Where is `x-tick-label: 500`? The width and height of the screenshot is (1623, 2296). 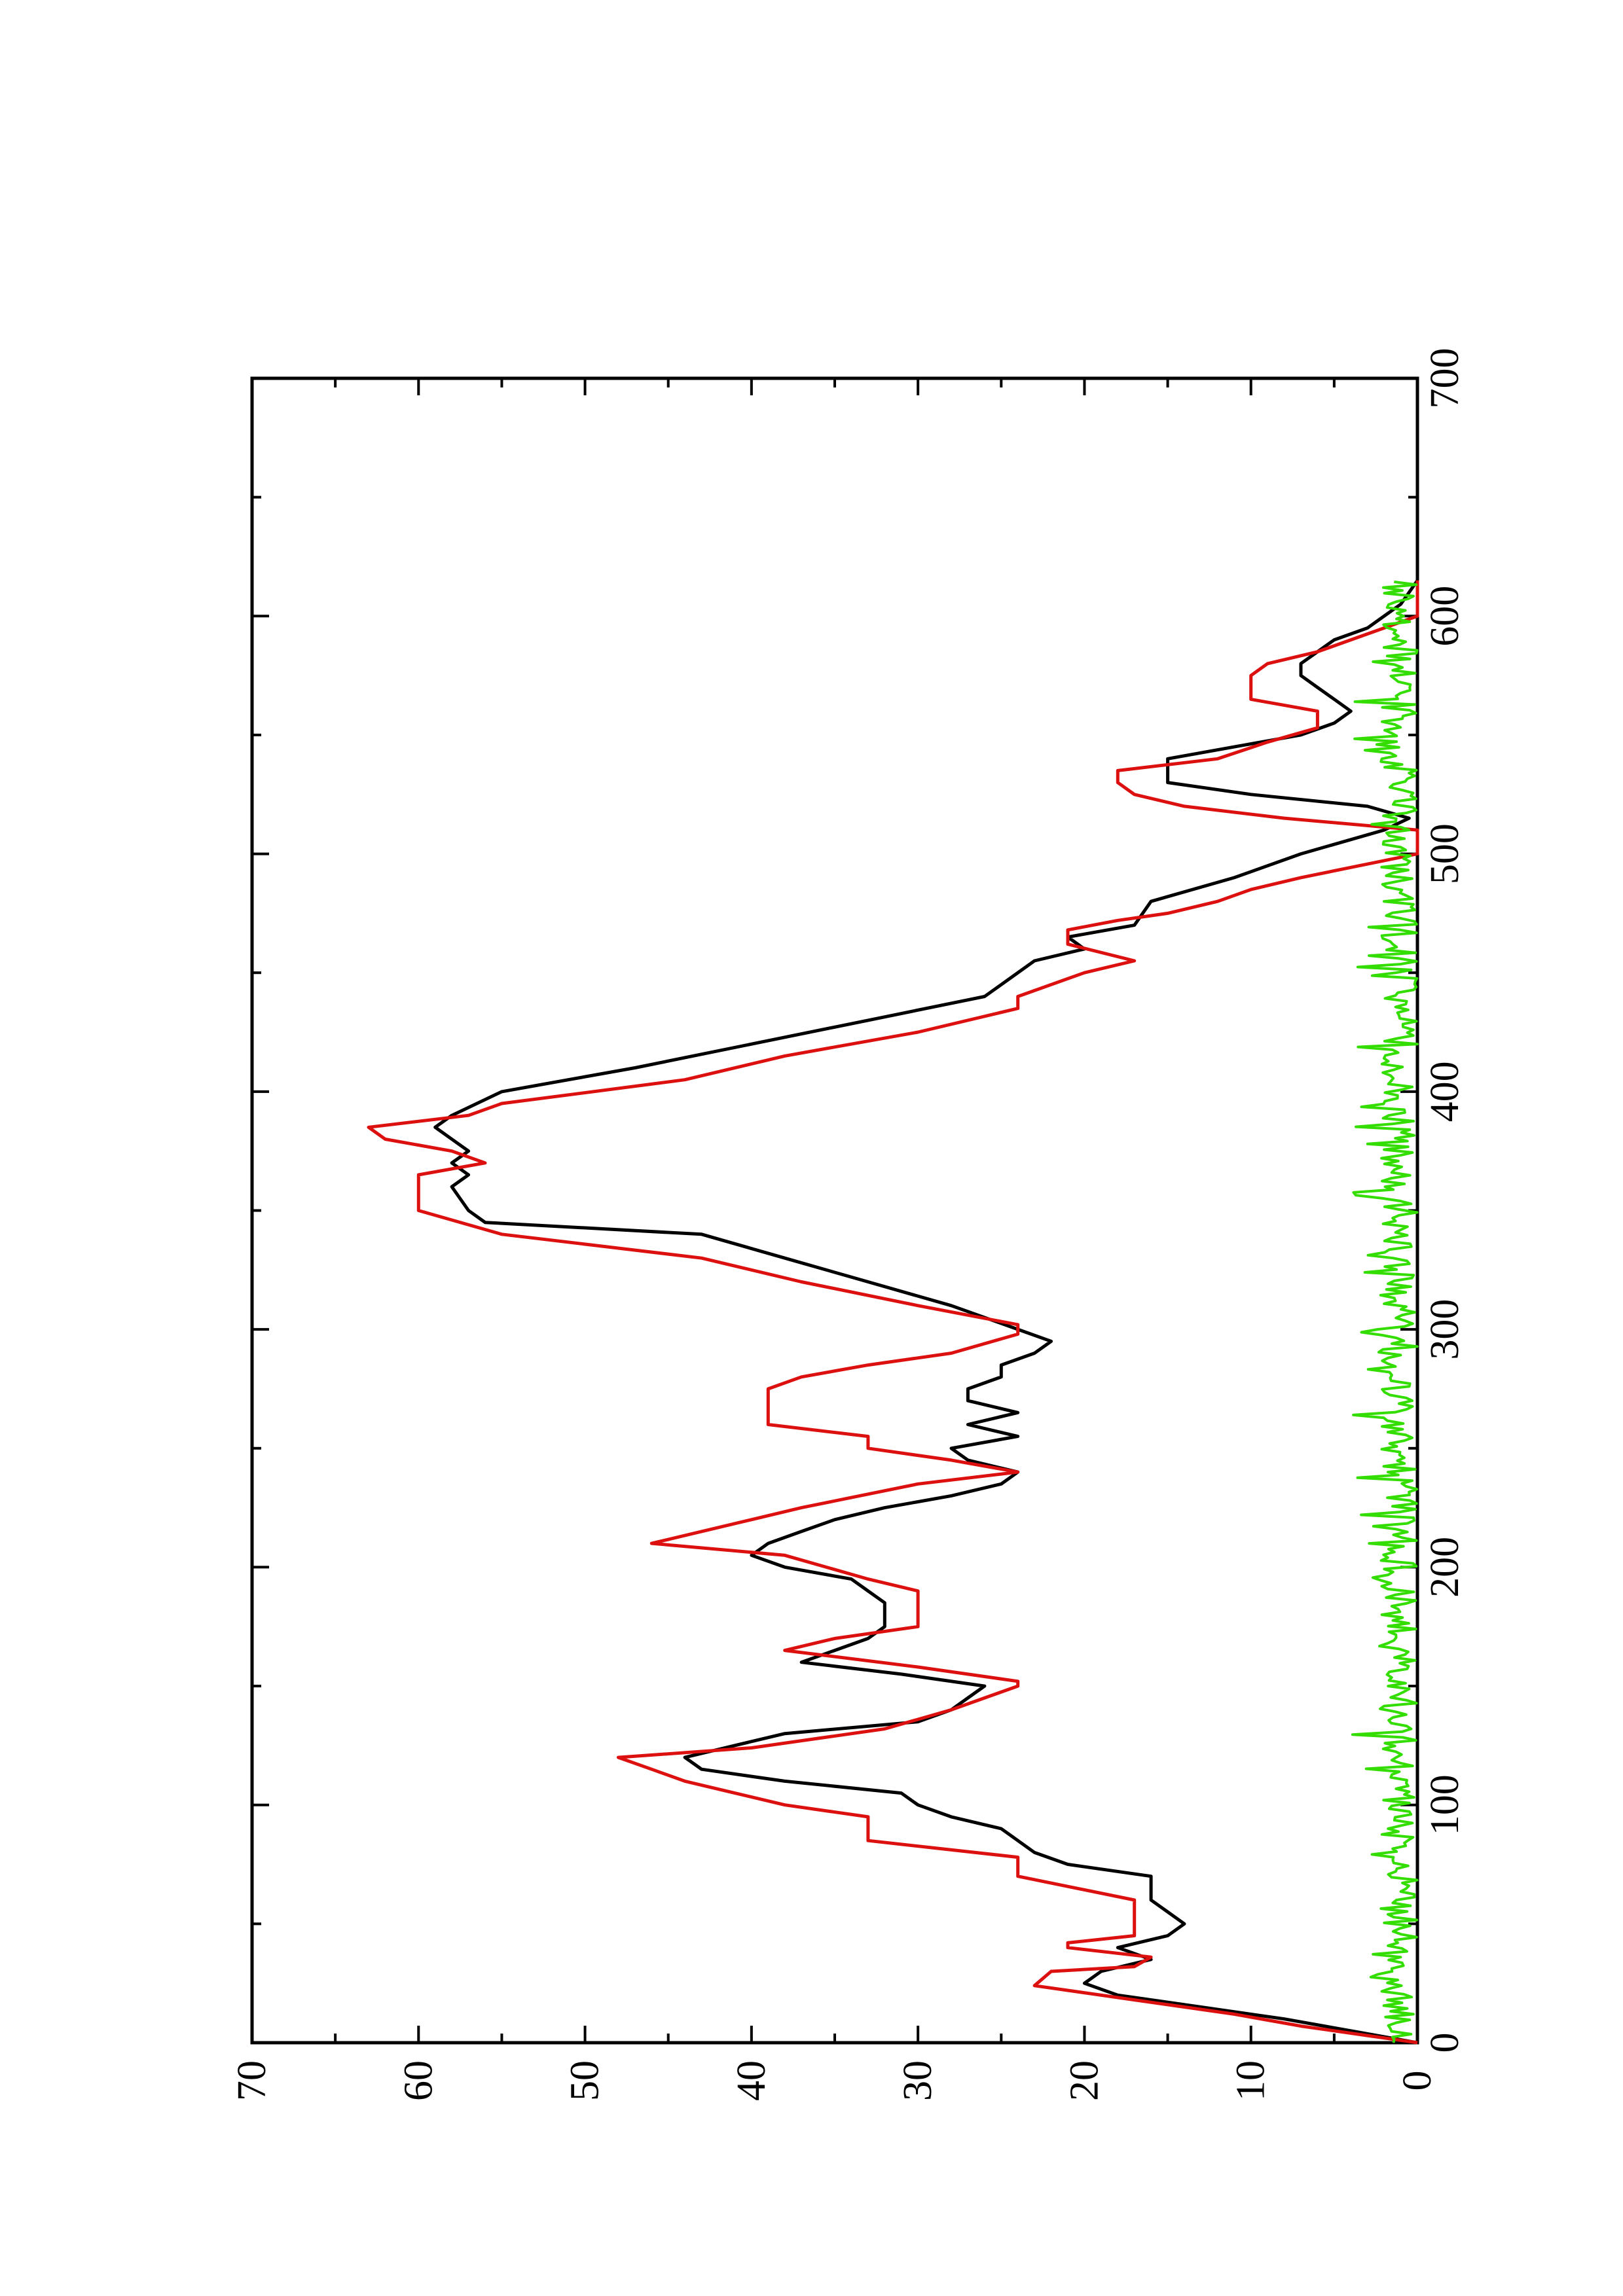 x-tick-label: 500 is located at coordinates (1445, 853).